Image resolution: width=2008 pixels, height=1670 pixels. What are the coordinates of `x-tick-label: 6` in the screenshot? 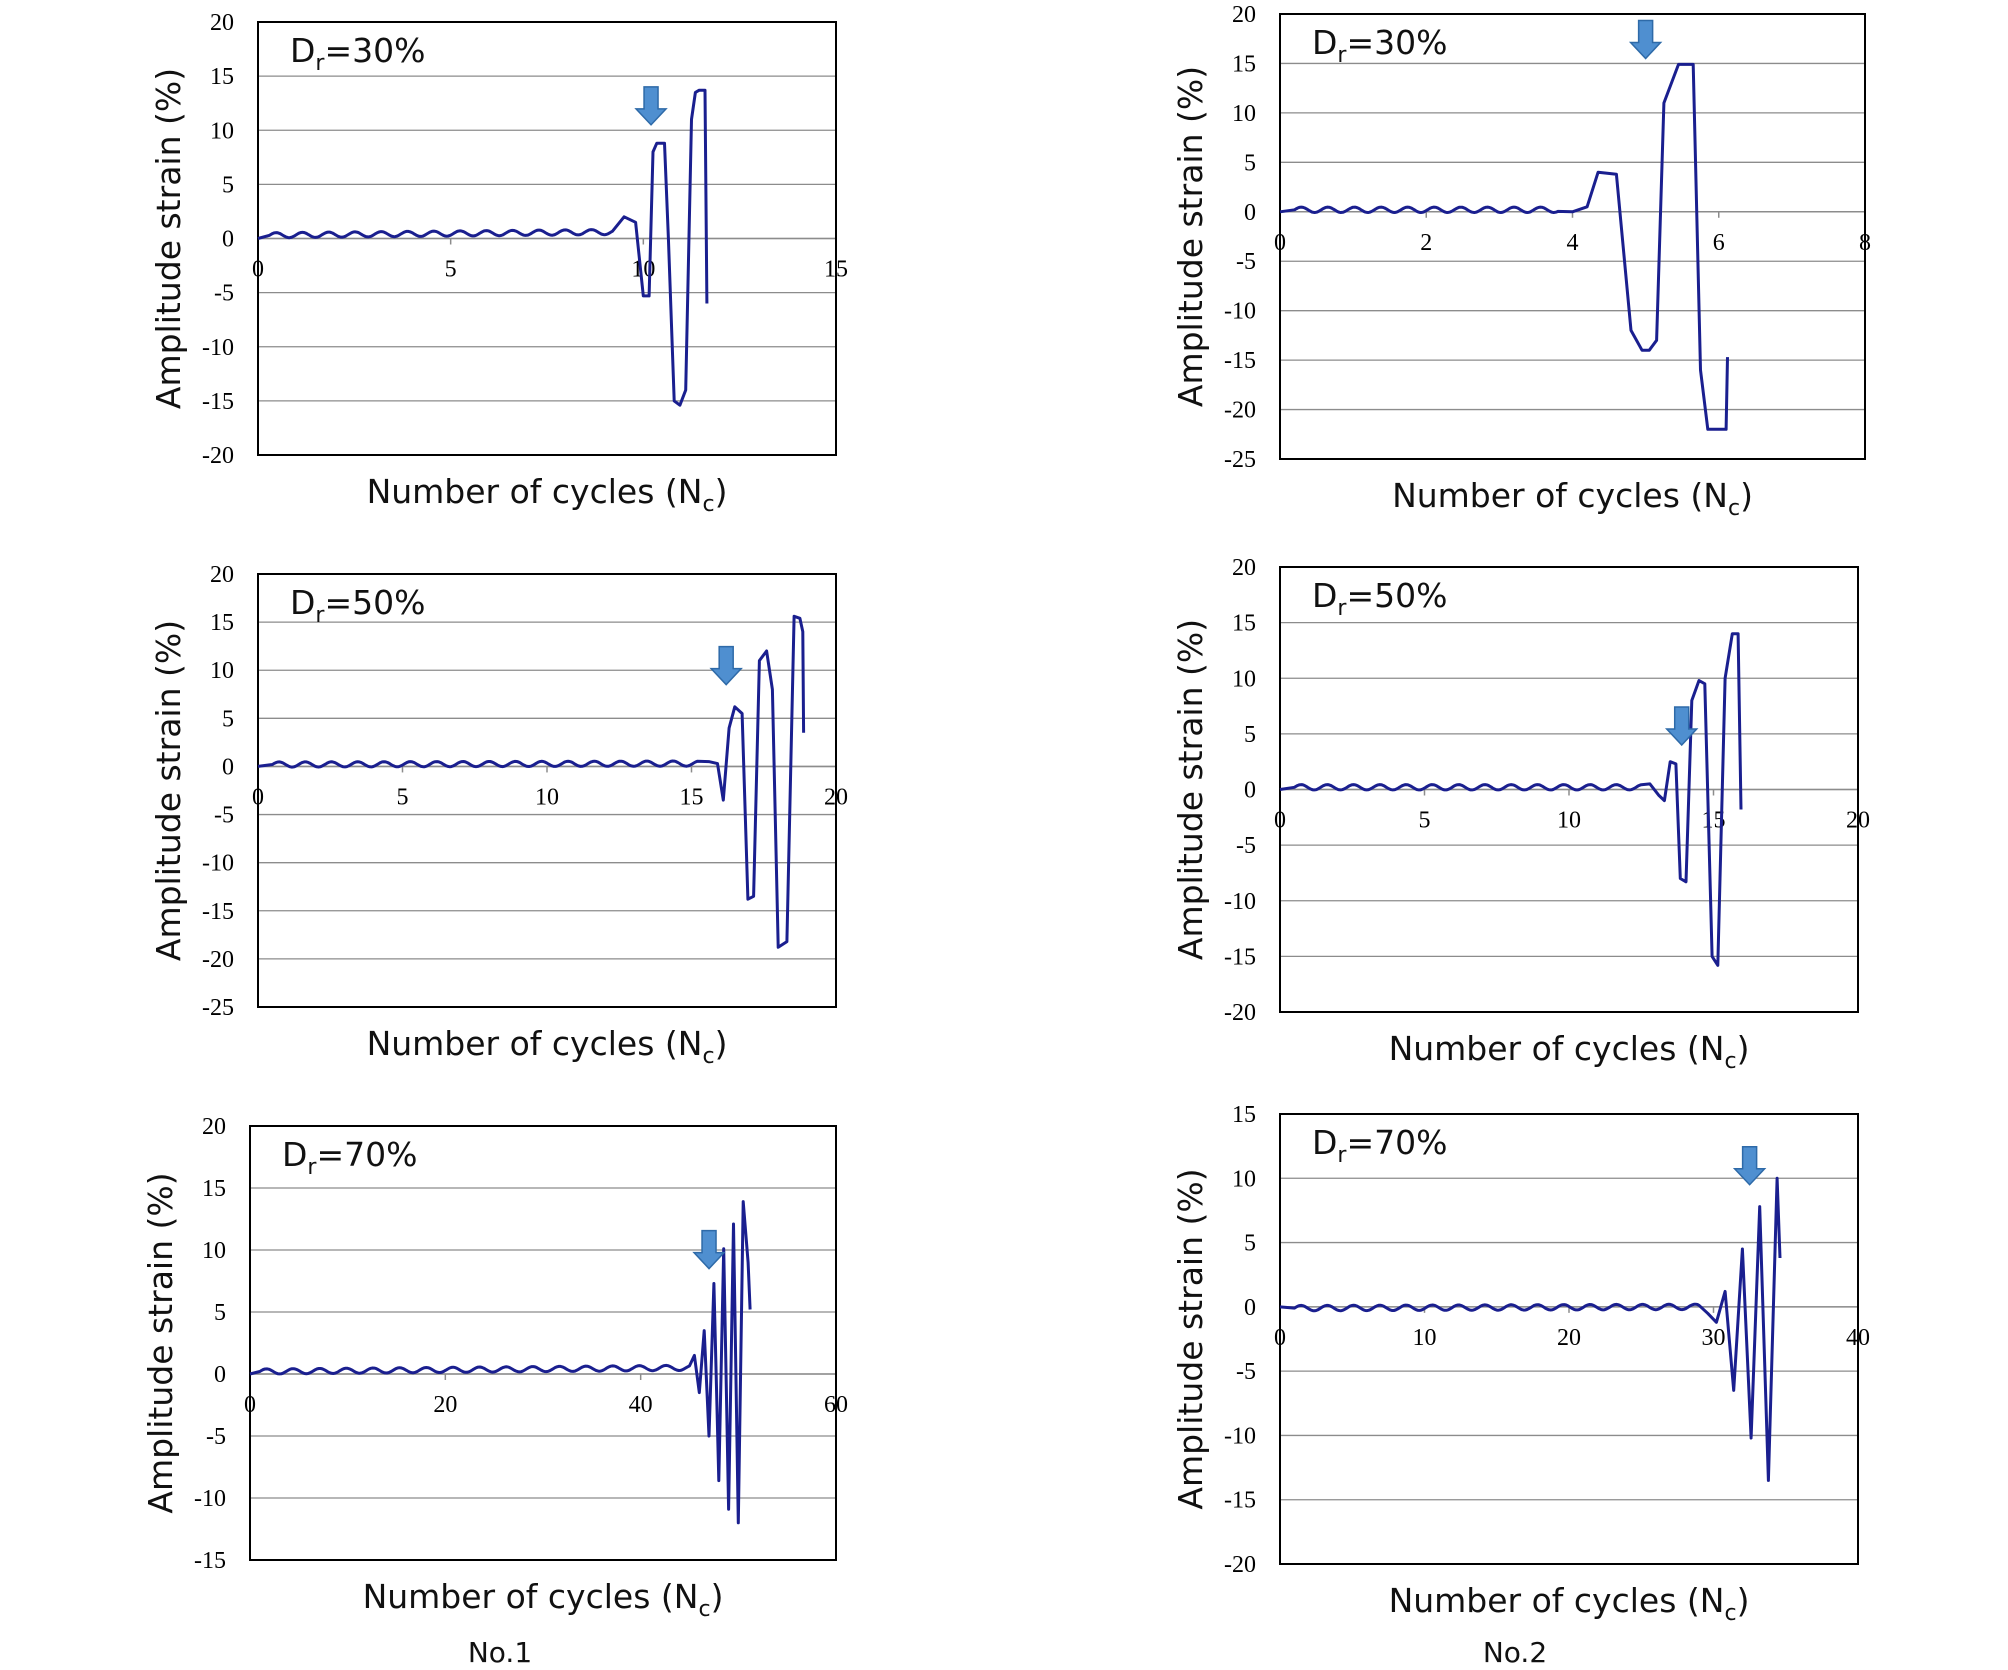 It's located at (1719, 243).